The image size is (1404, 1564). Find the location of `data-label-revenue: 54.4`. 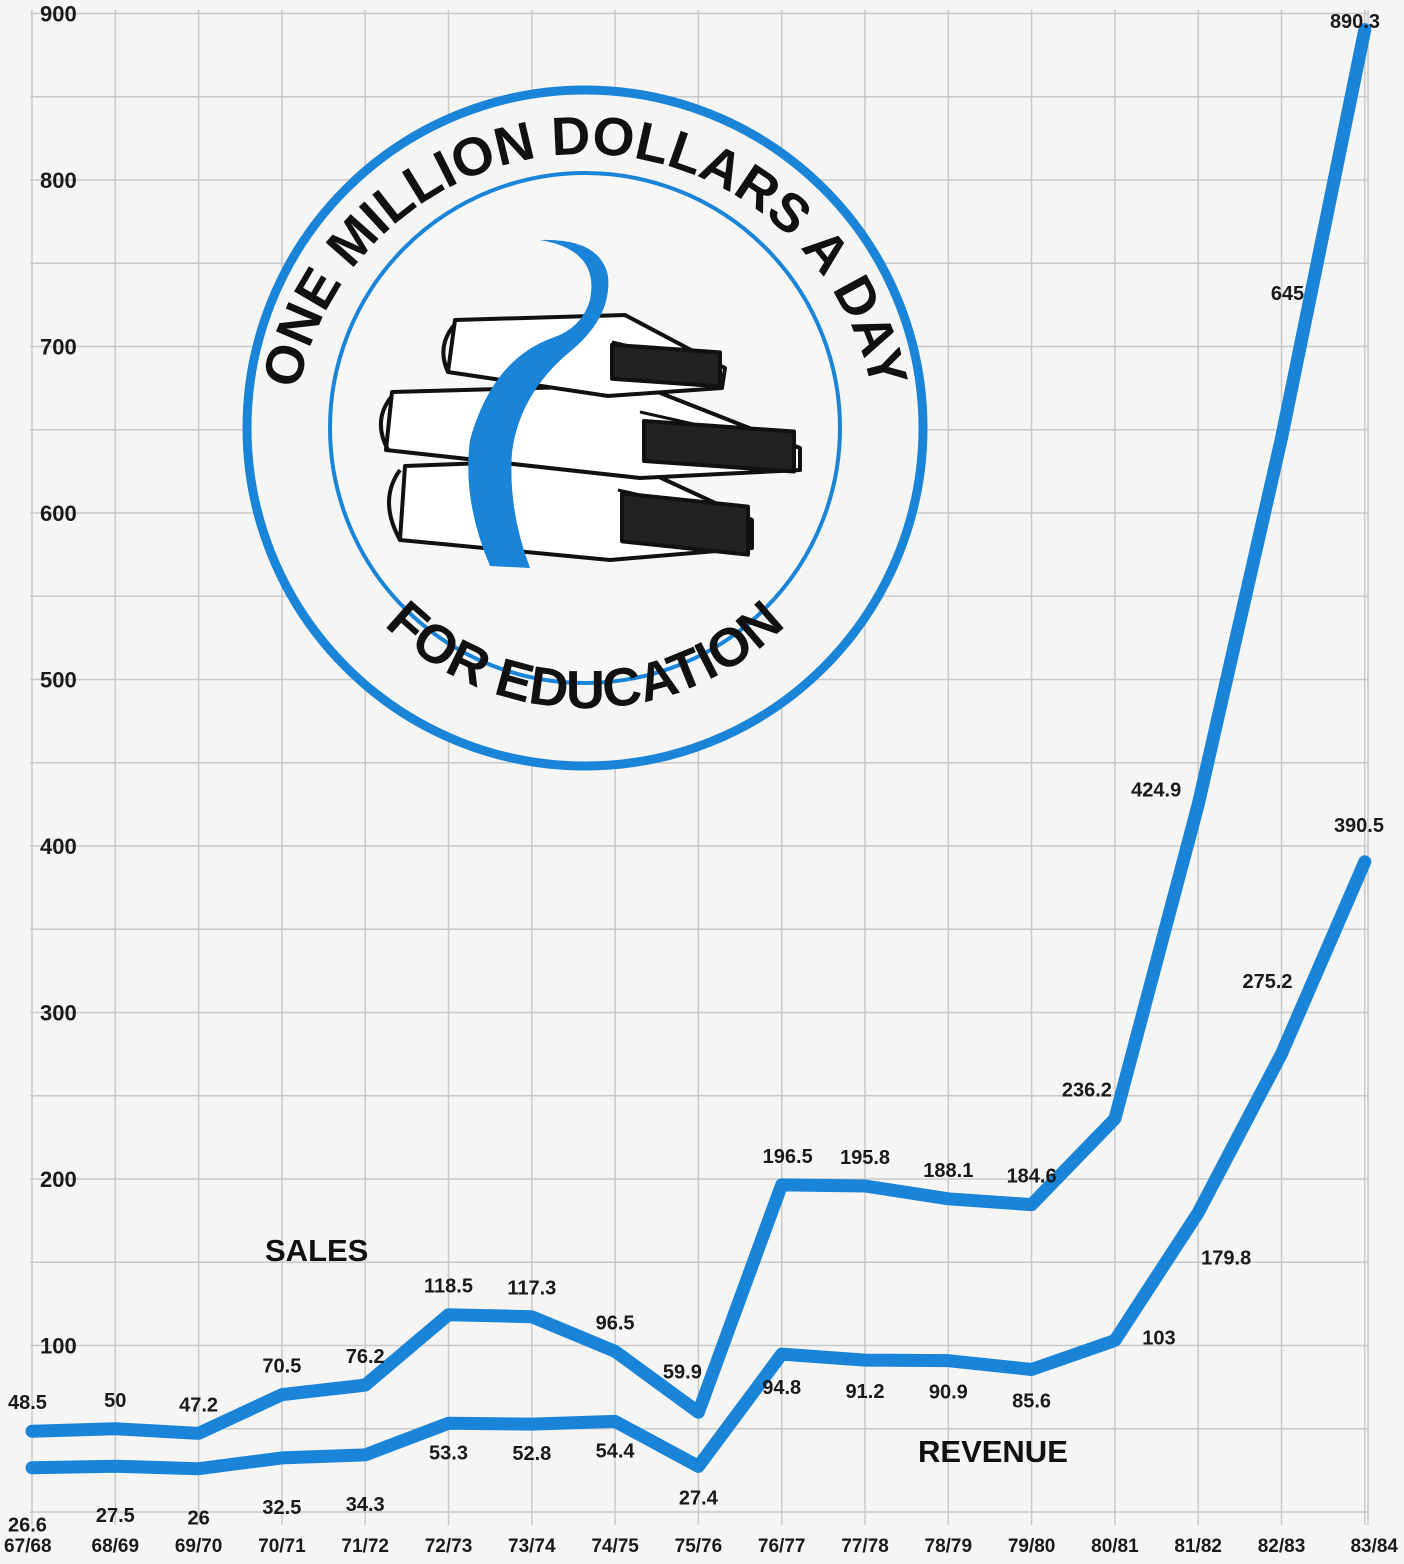

data-label-revenue: 54.4 is located at coordinates (616, 1451).